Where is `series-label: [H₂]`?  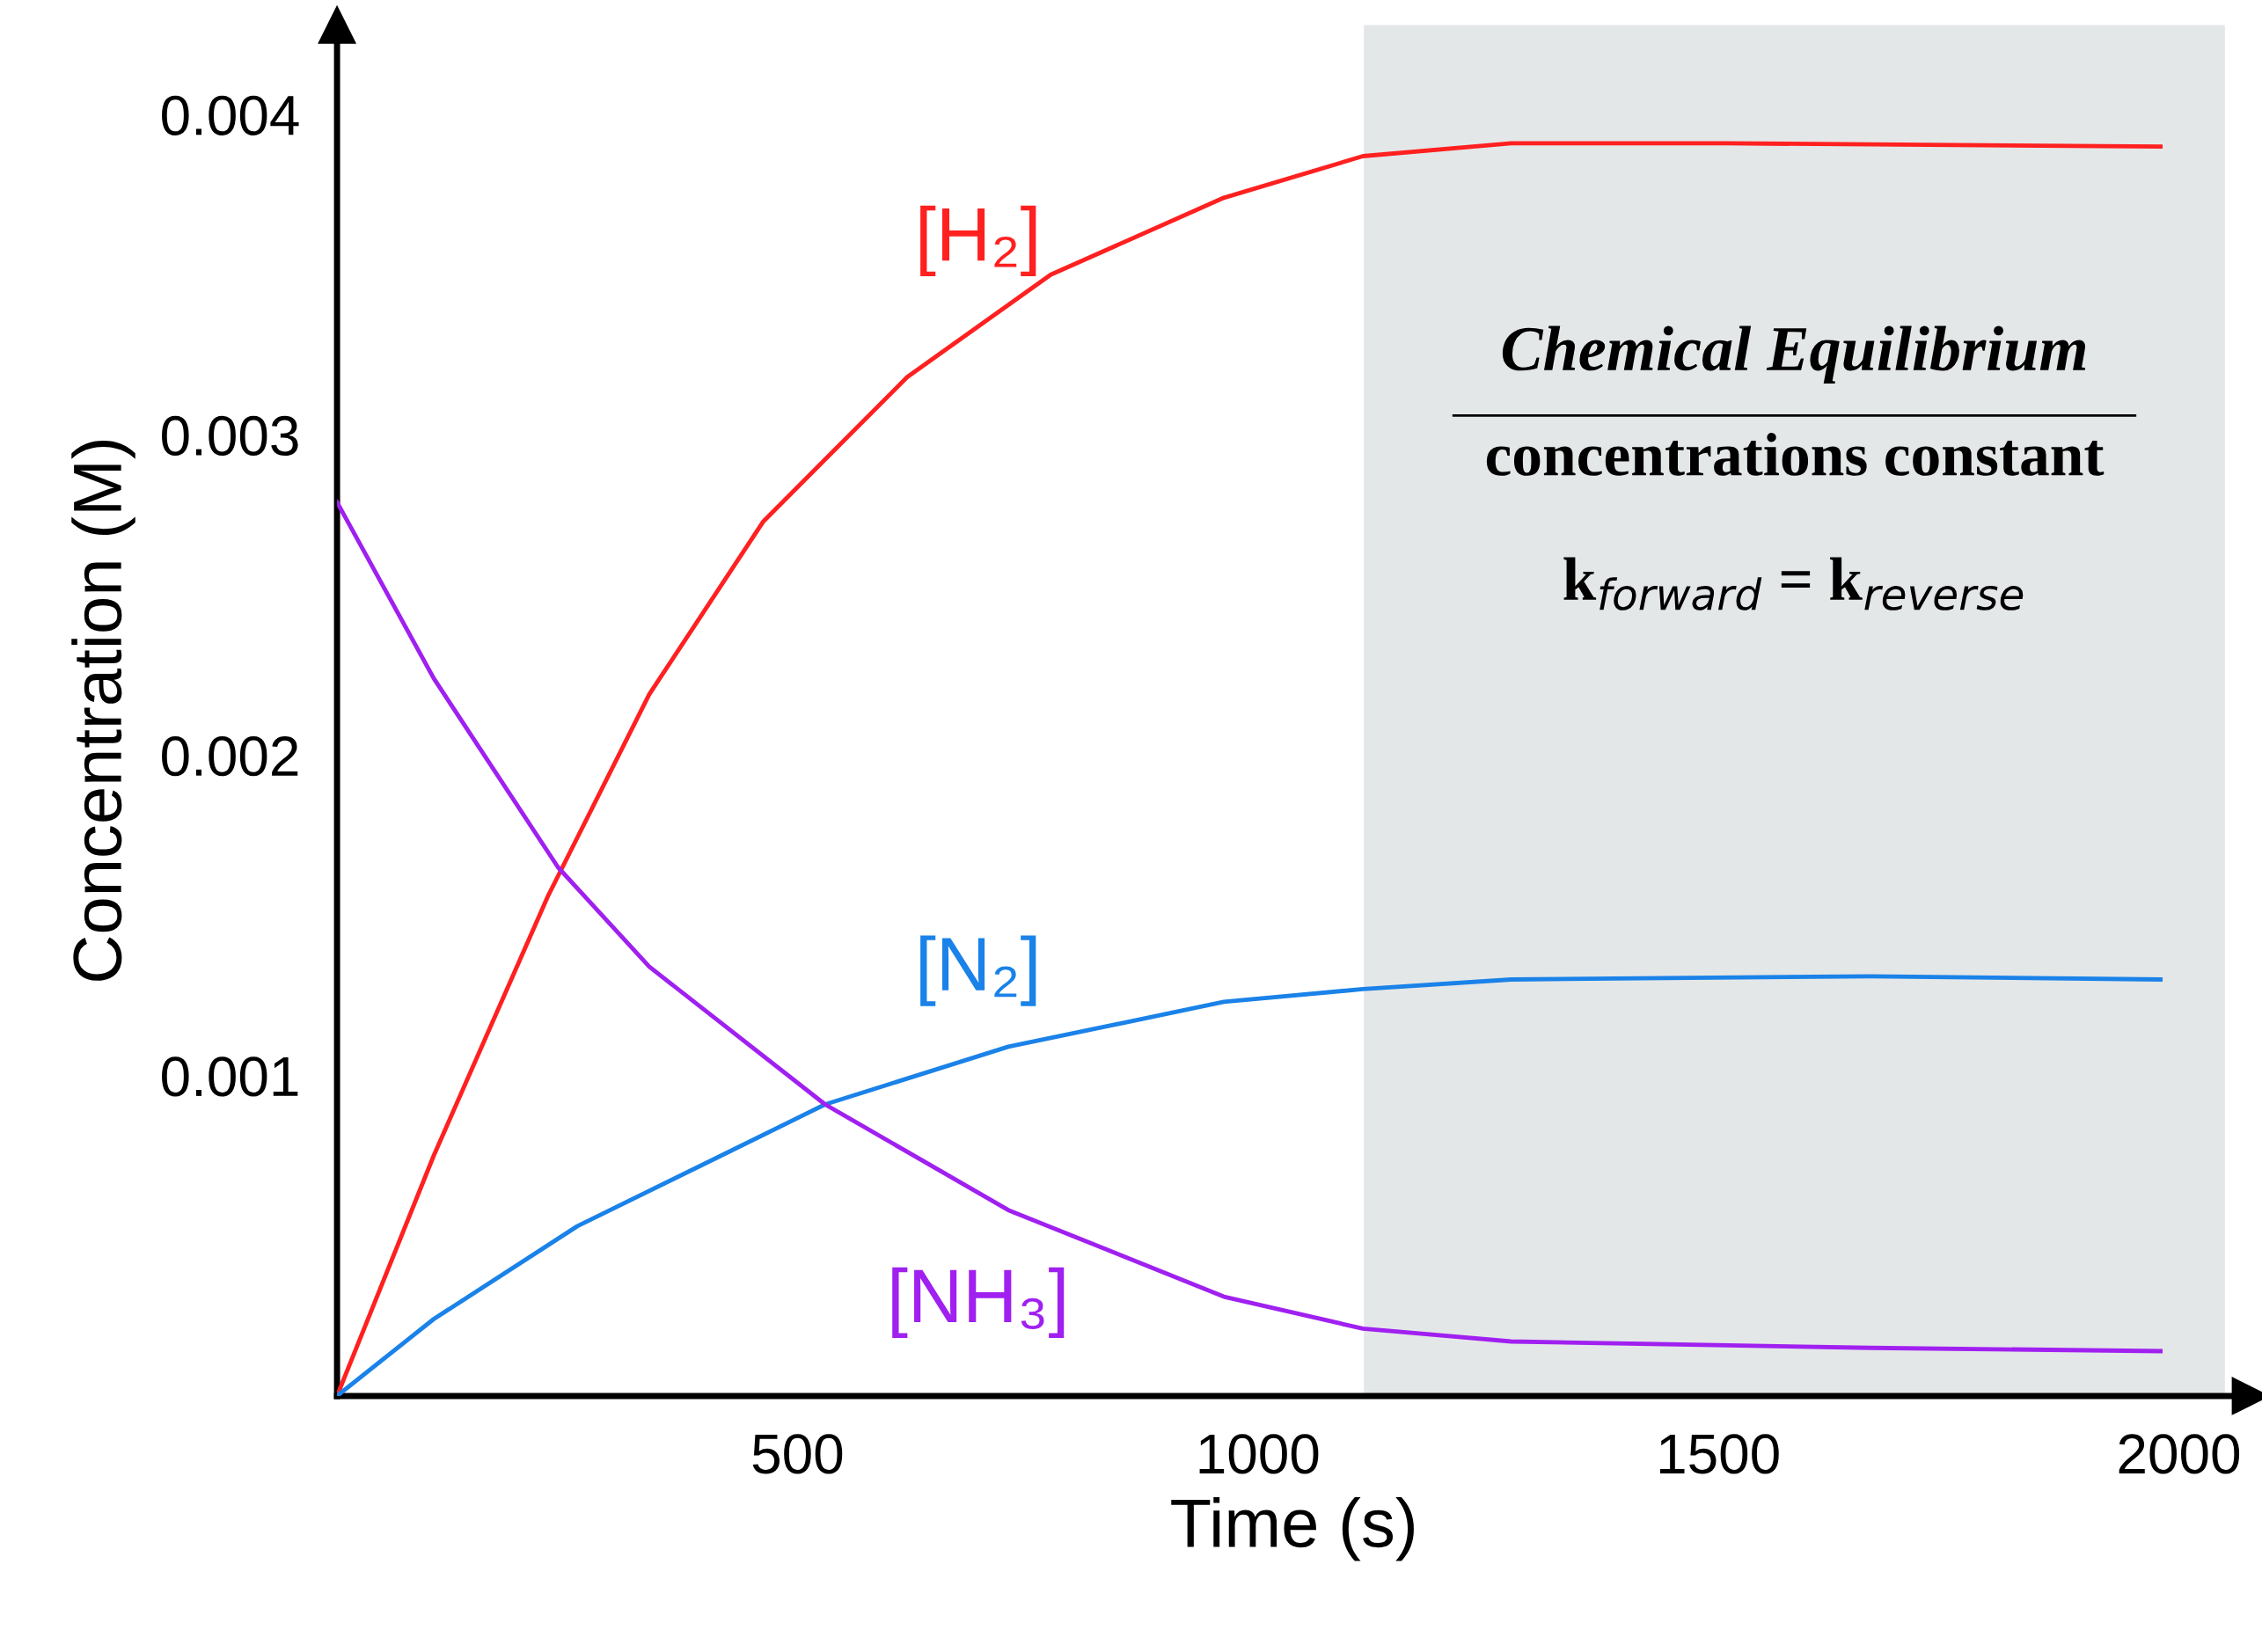
series-label: [H₂] is located at coordinates (978, 241).